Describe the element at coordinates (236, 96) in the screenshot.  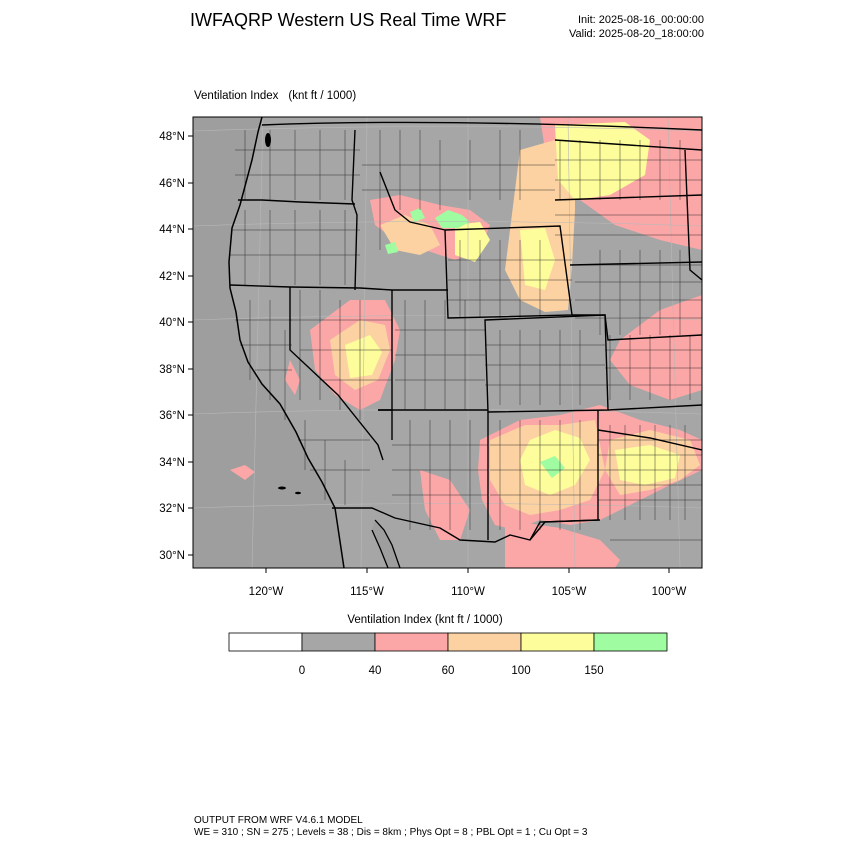
I see `field-name: Ventilation Index` at that location.